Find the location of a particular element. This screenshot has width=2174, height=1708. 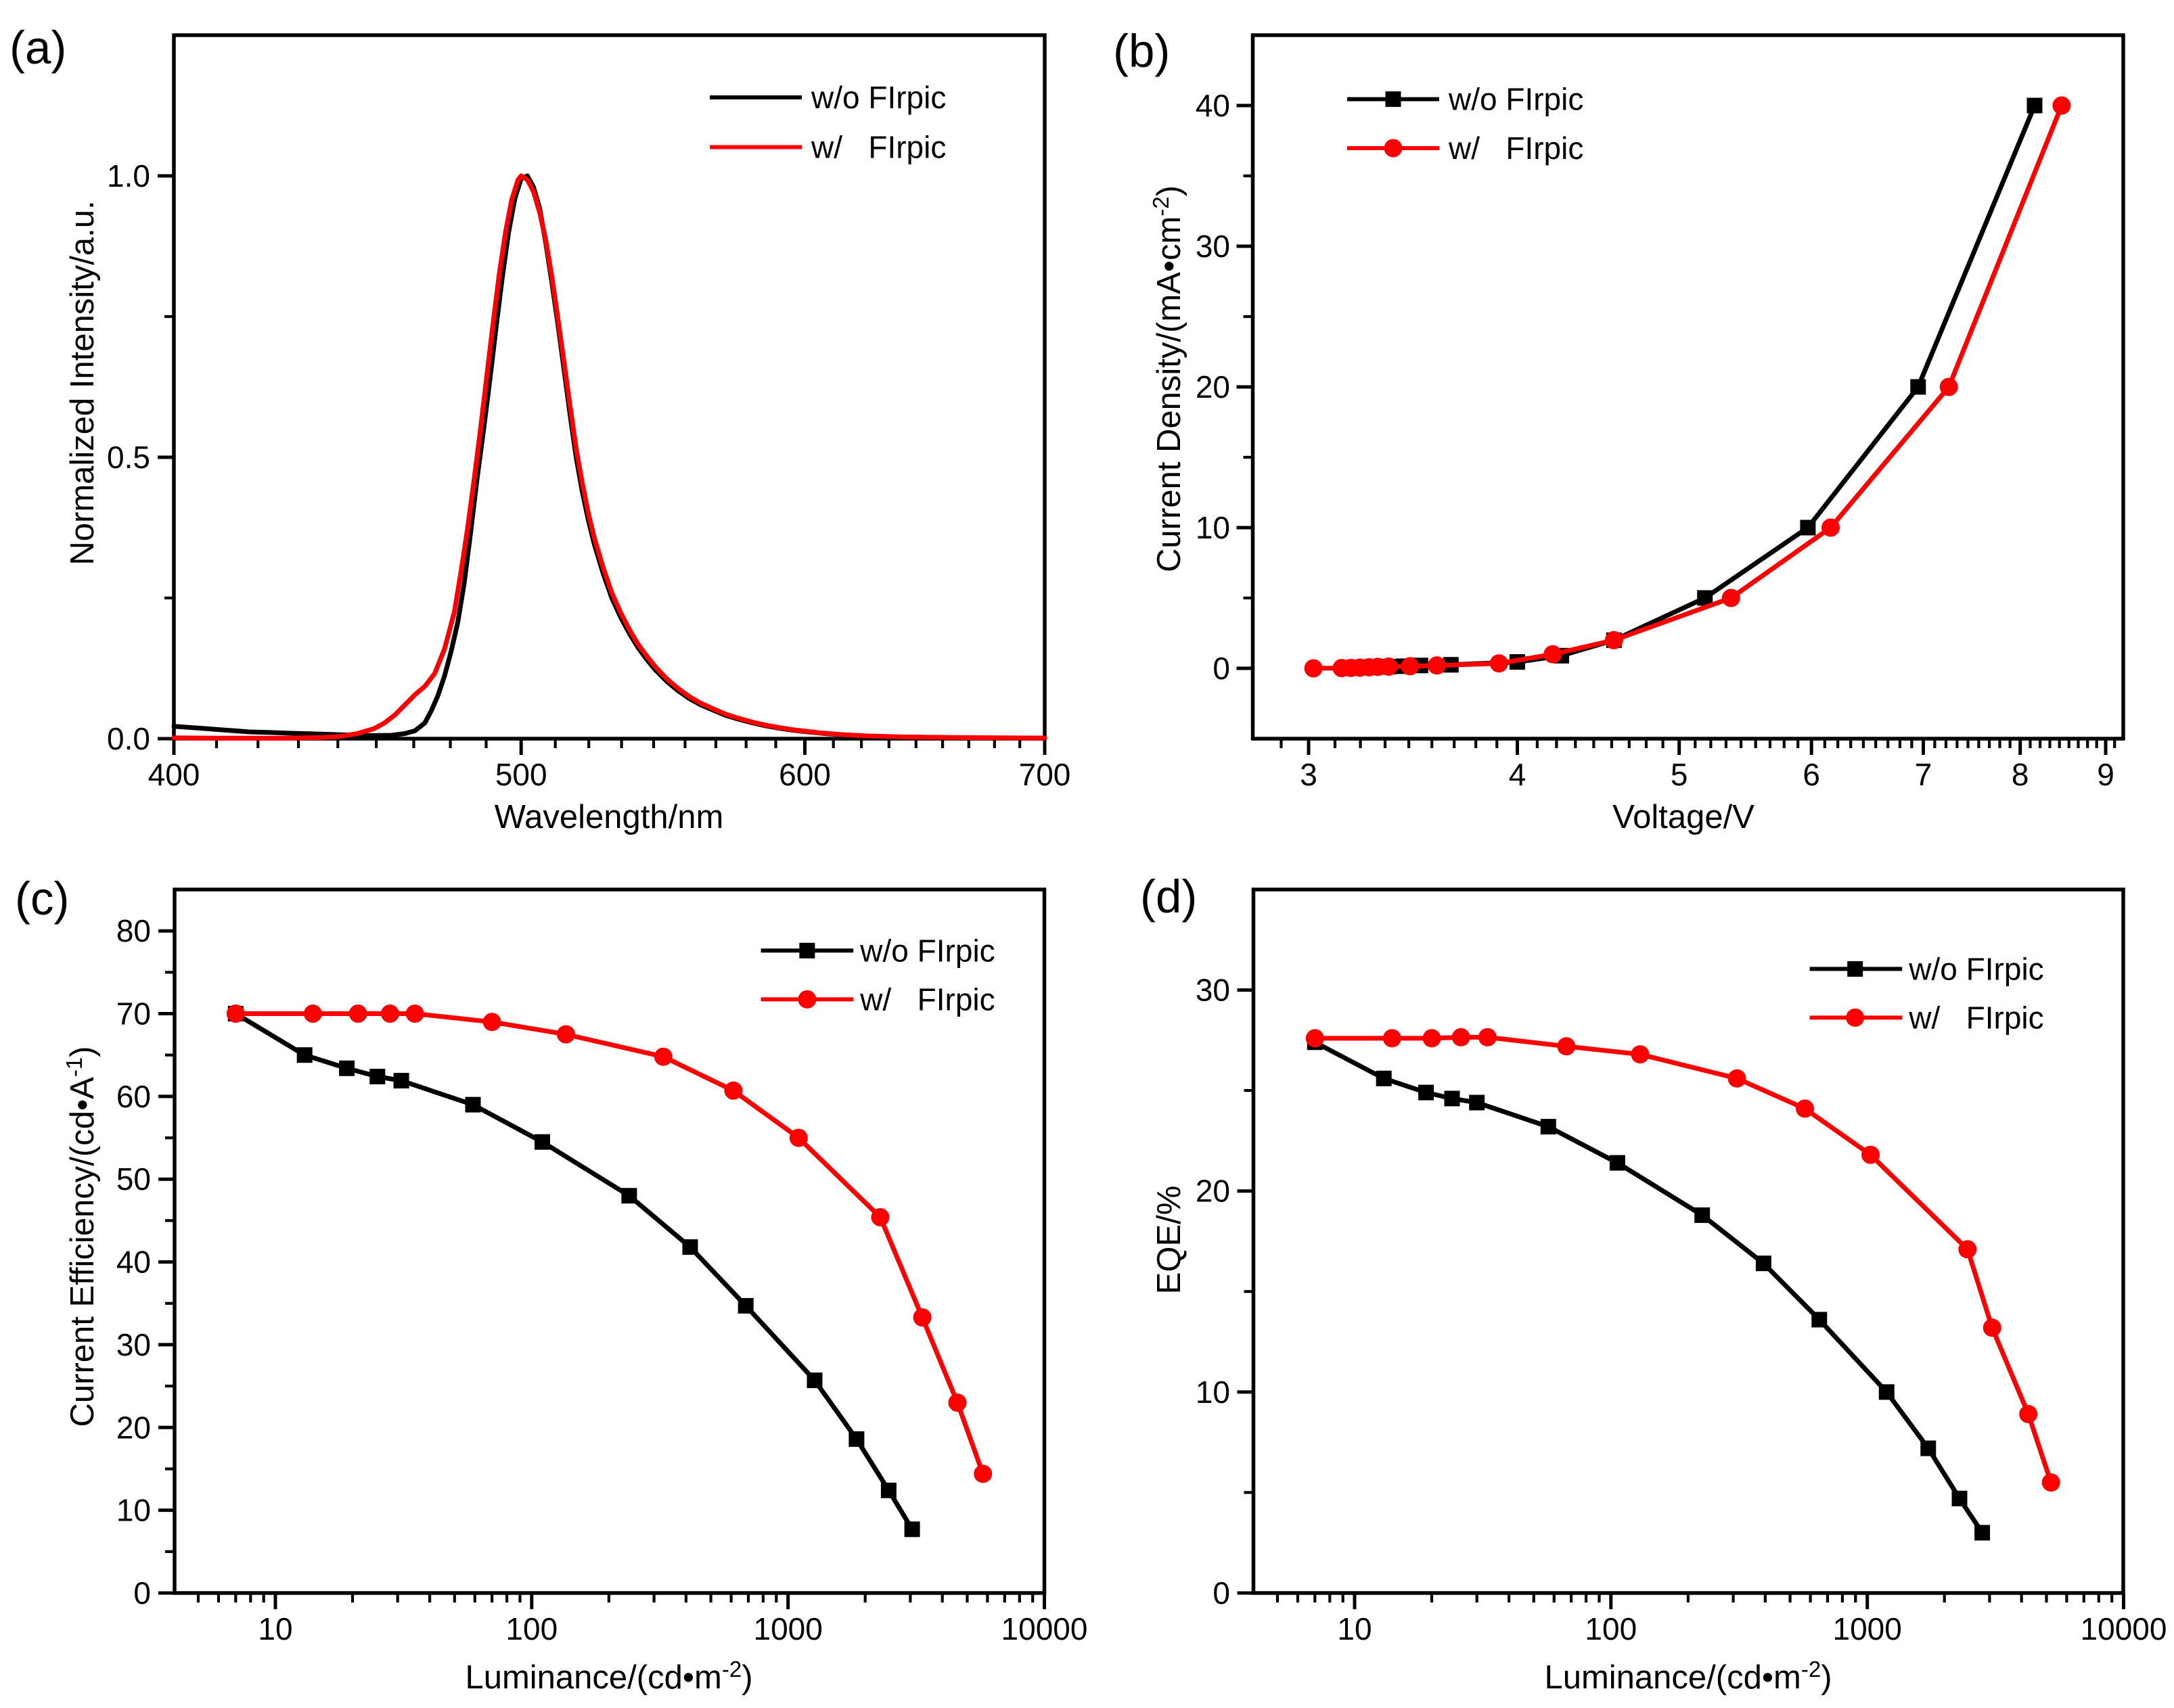

svg-text: 9 is located at coordinates (2105, 774).